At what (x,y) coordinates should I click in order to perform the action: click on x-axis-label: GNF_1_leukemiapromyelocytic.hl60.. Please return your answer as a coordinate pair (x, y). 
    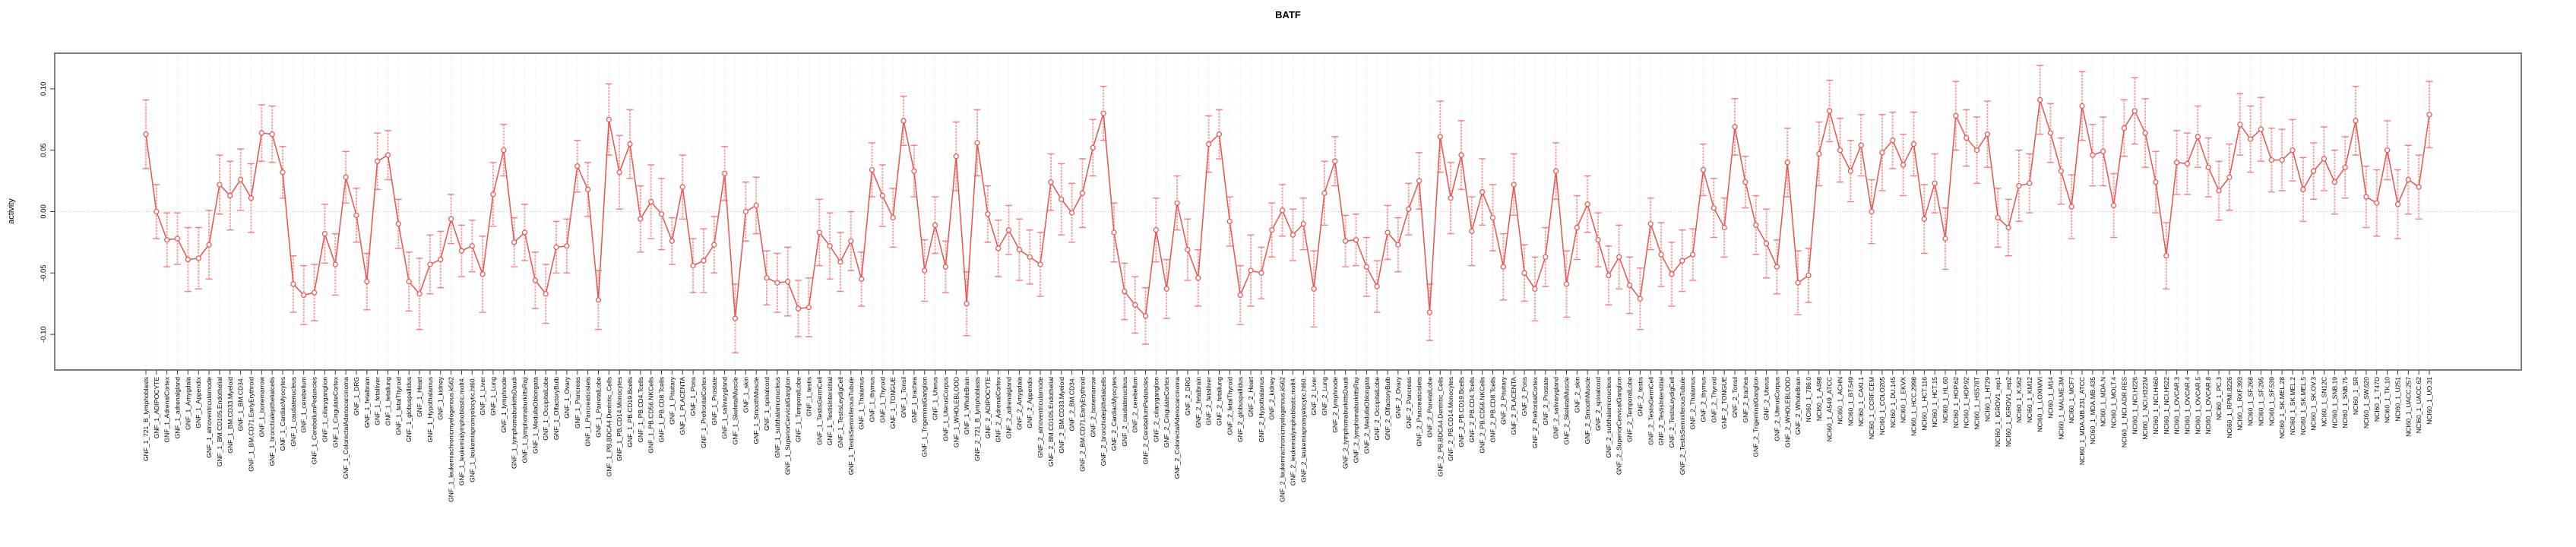
    Looking at the image, I should click on (472, 429).